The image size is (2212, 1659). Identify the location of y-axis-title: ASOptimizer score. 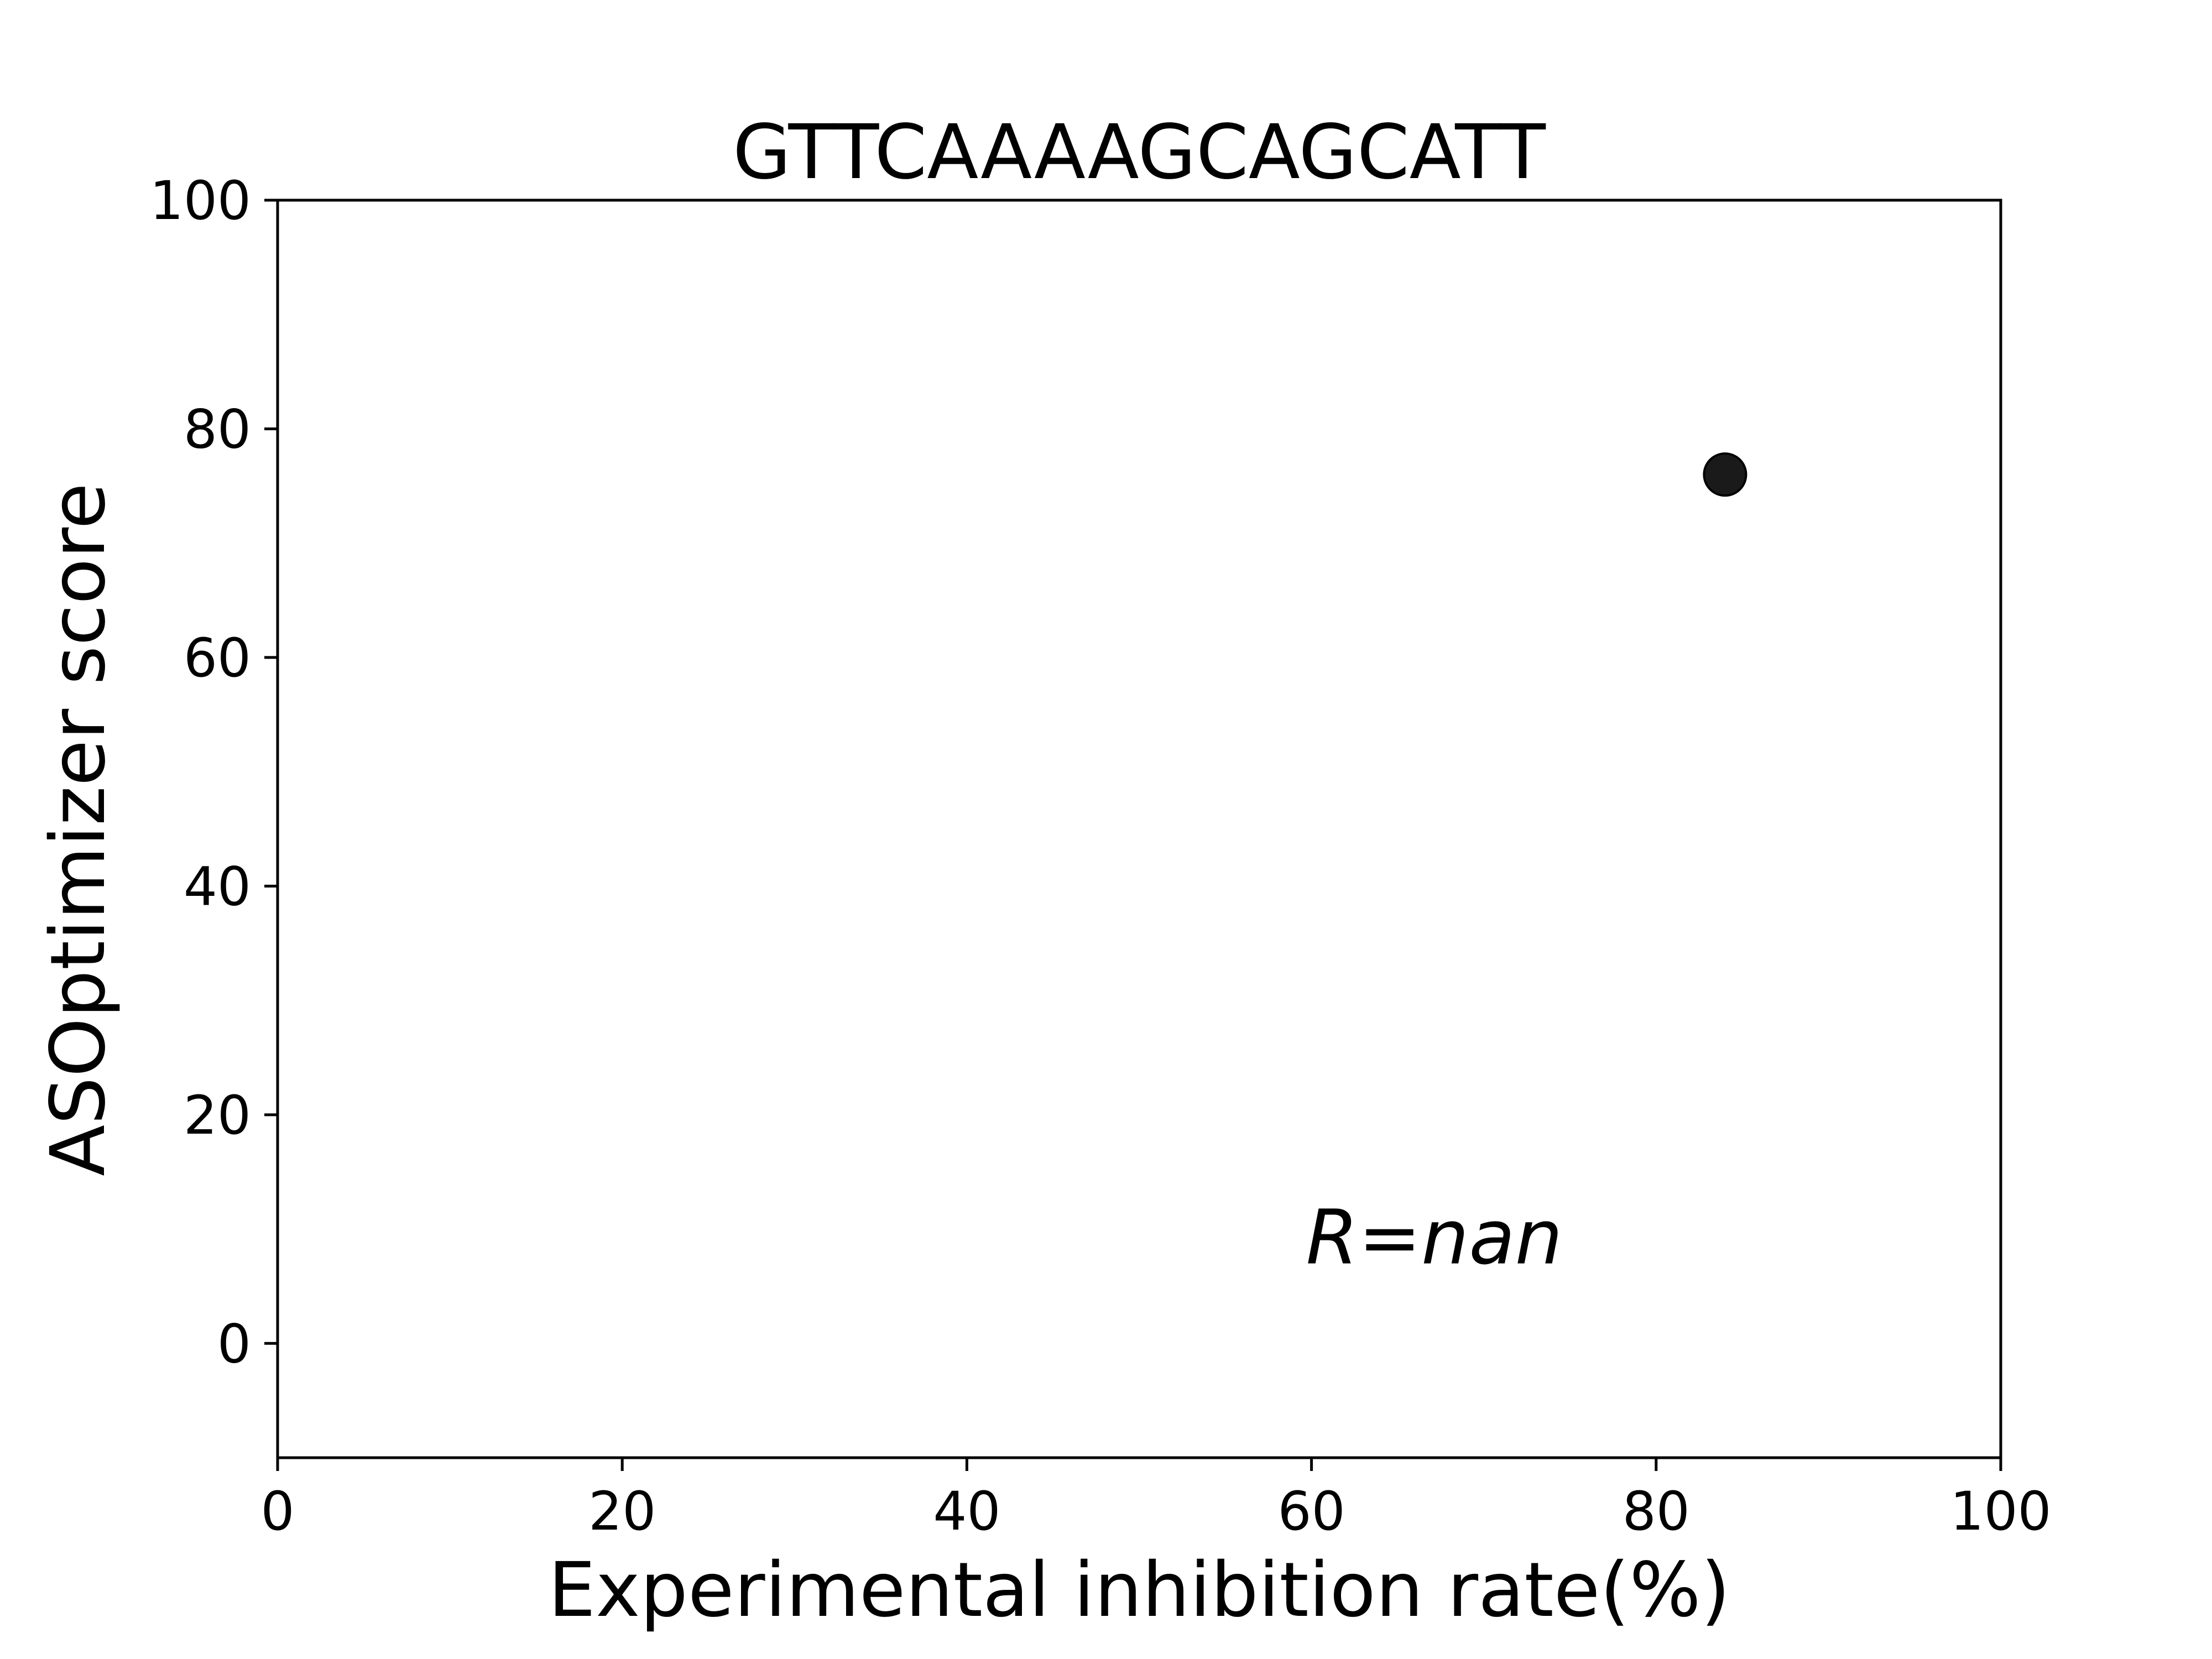
(78, 830).